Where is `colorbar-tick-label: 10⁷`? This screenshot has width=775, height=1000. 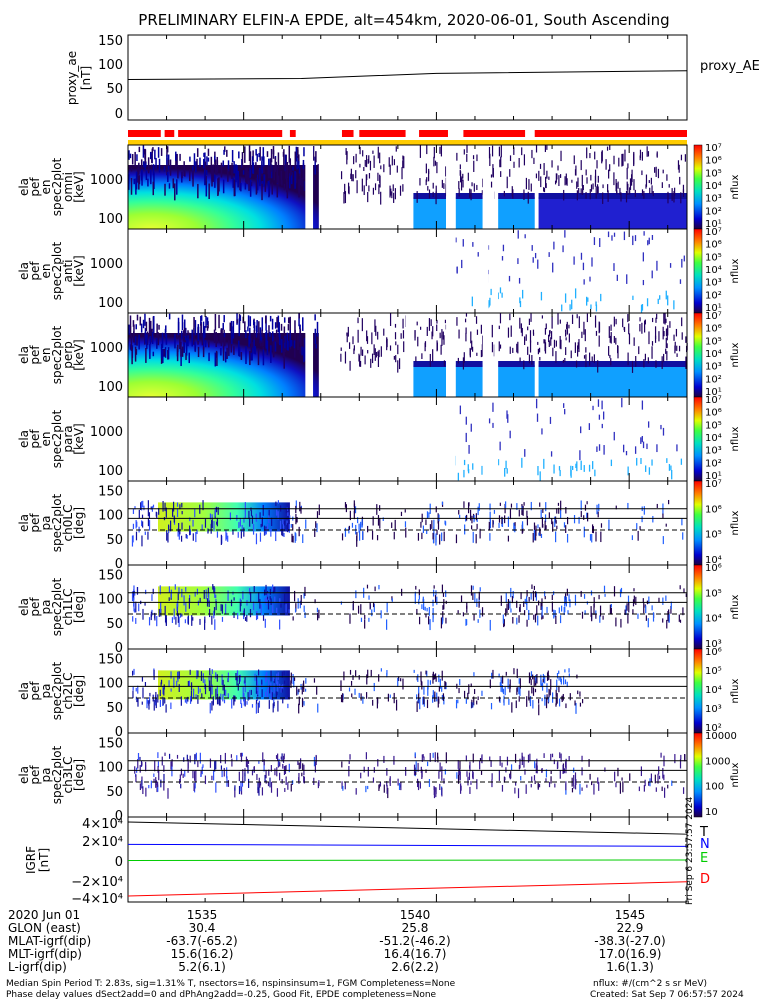 colorbar-tick-label: 10⁷ is located at coordinates (713, 316).